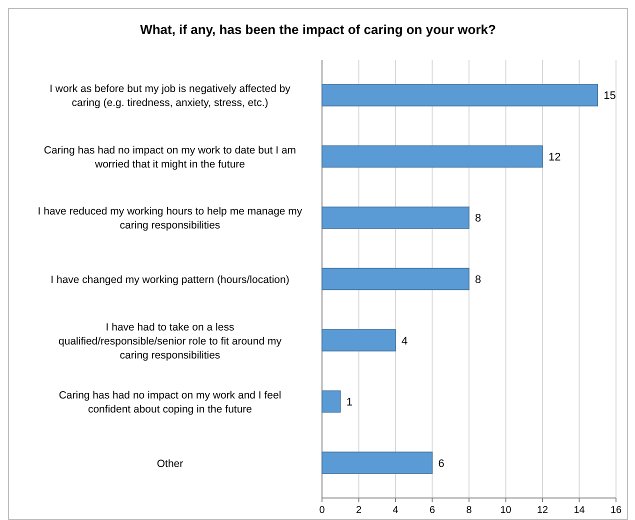 This screenshot has height=520, width=635. Describe the element at coordinates (349, 402) in the screenshot. I see `data-label: 1` at that location.